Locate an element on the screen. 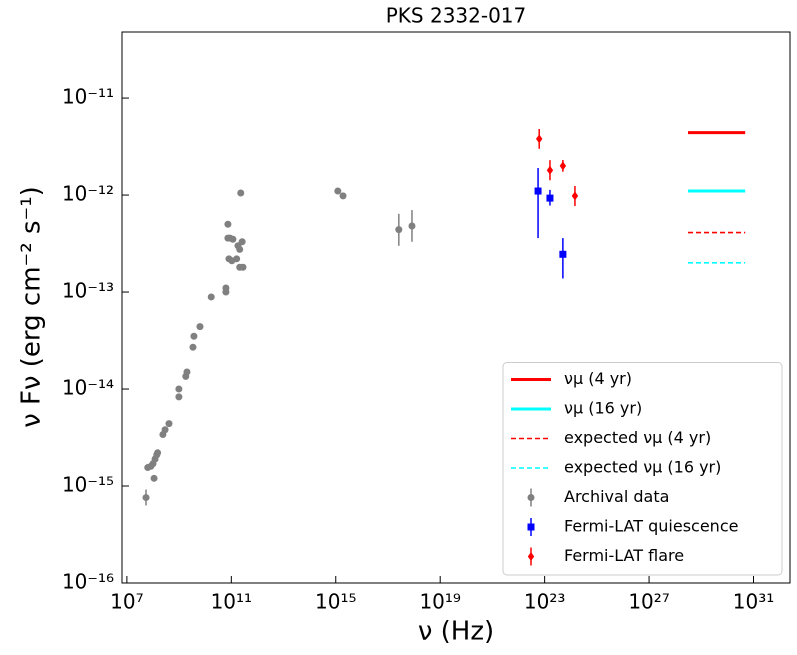 This screenshot has height=655, width=797. y-tick-label: 10⁻¹² is located at coordinates (88, 194).